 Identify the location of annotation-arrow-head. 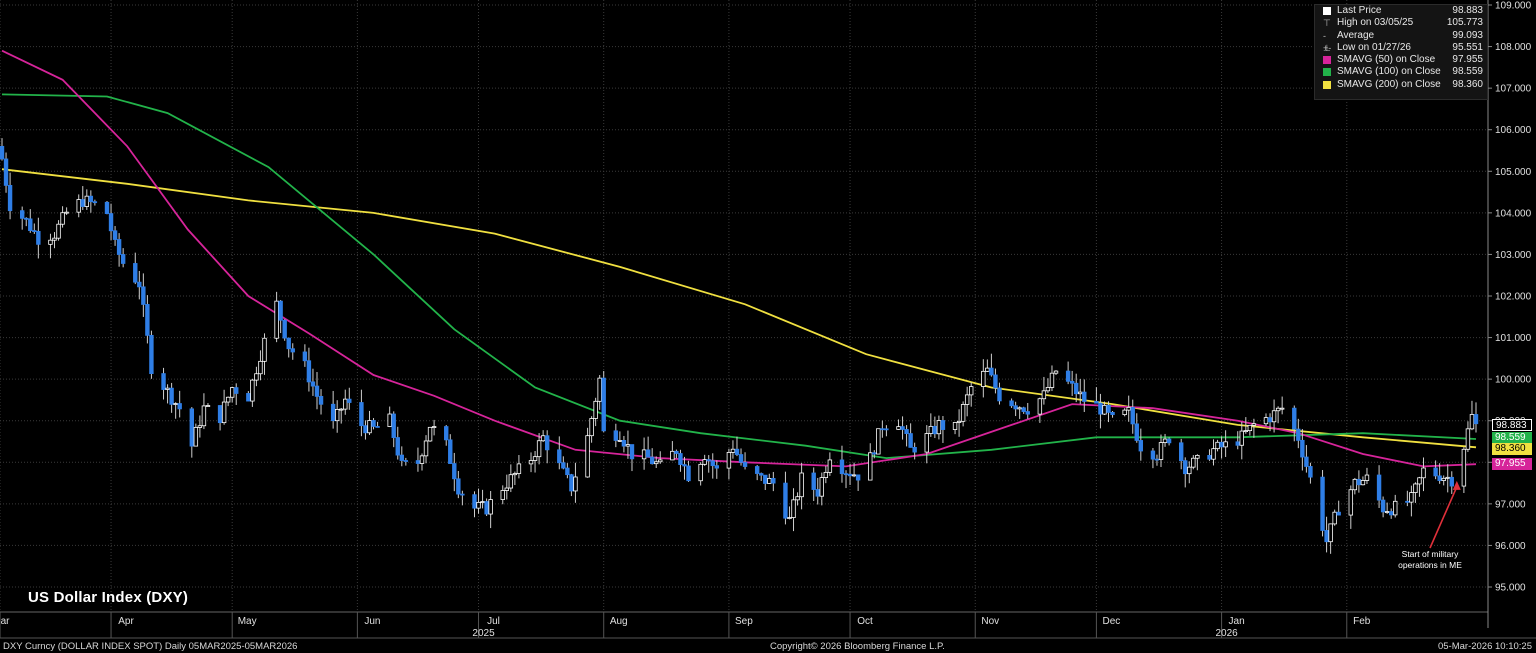
(1456, 485).